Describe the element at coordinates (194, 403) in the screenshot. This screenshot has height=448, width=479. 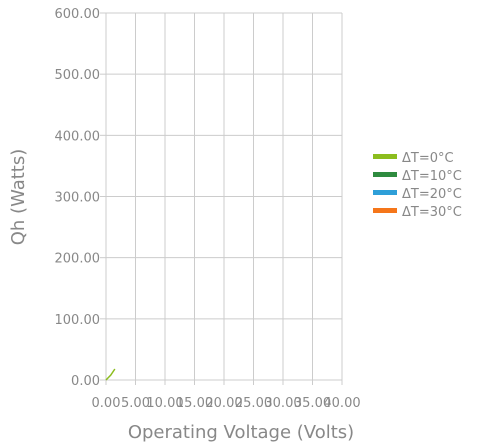
I see `x-tick-label: 15.00` at that location.